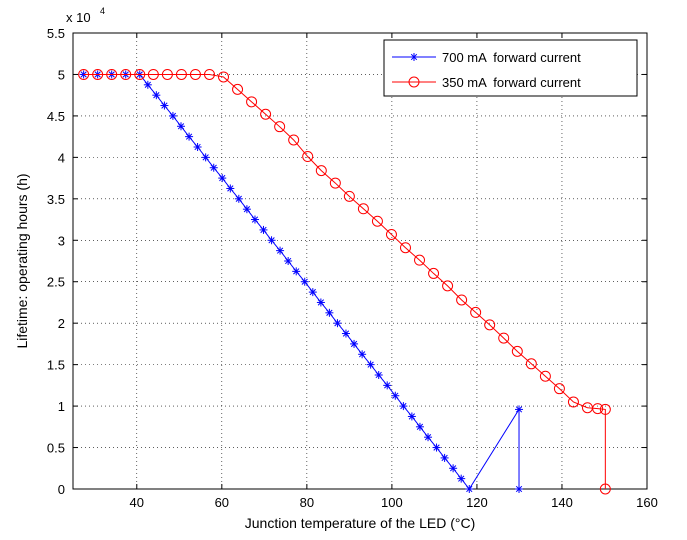 The width and height of the screenshot is (687, 540). What do you see at coordinates (61, 240) in the screenshot?
I see `y-tick-label: 3` at bounding box center [61, 240].